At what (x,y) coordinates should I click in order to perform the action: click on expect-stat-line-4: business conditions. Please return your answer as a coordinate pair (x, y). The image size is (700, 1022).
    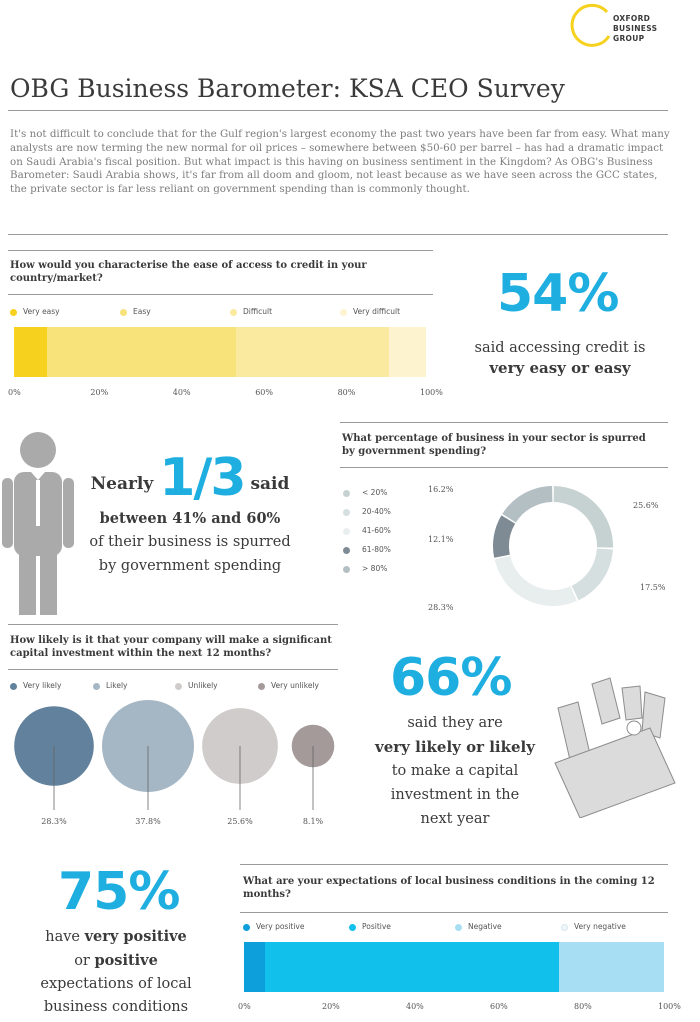
    Looking at the image, I should click on (116, 1007).